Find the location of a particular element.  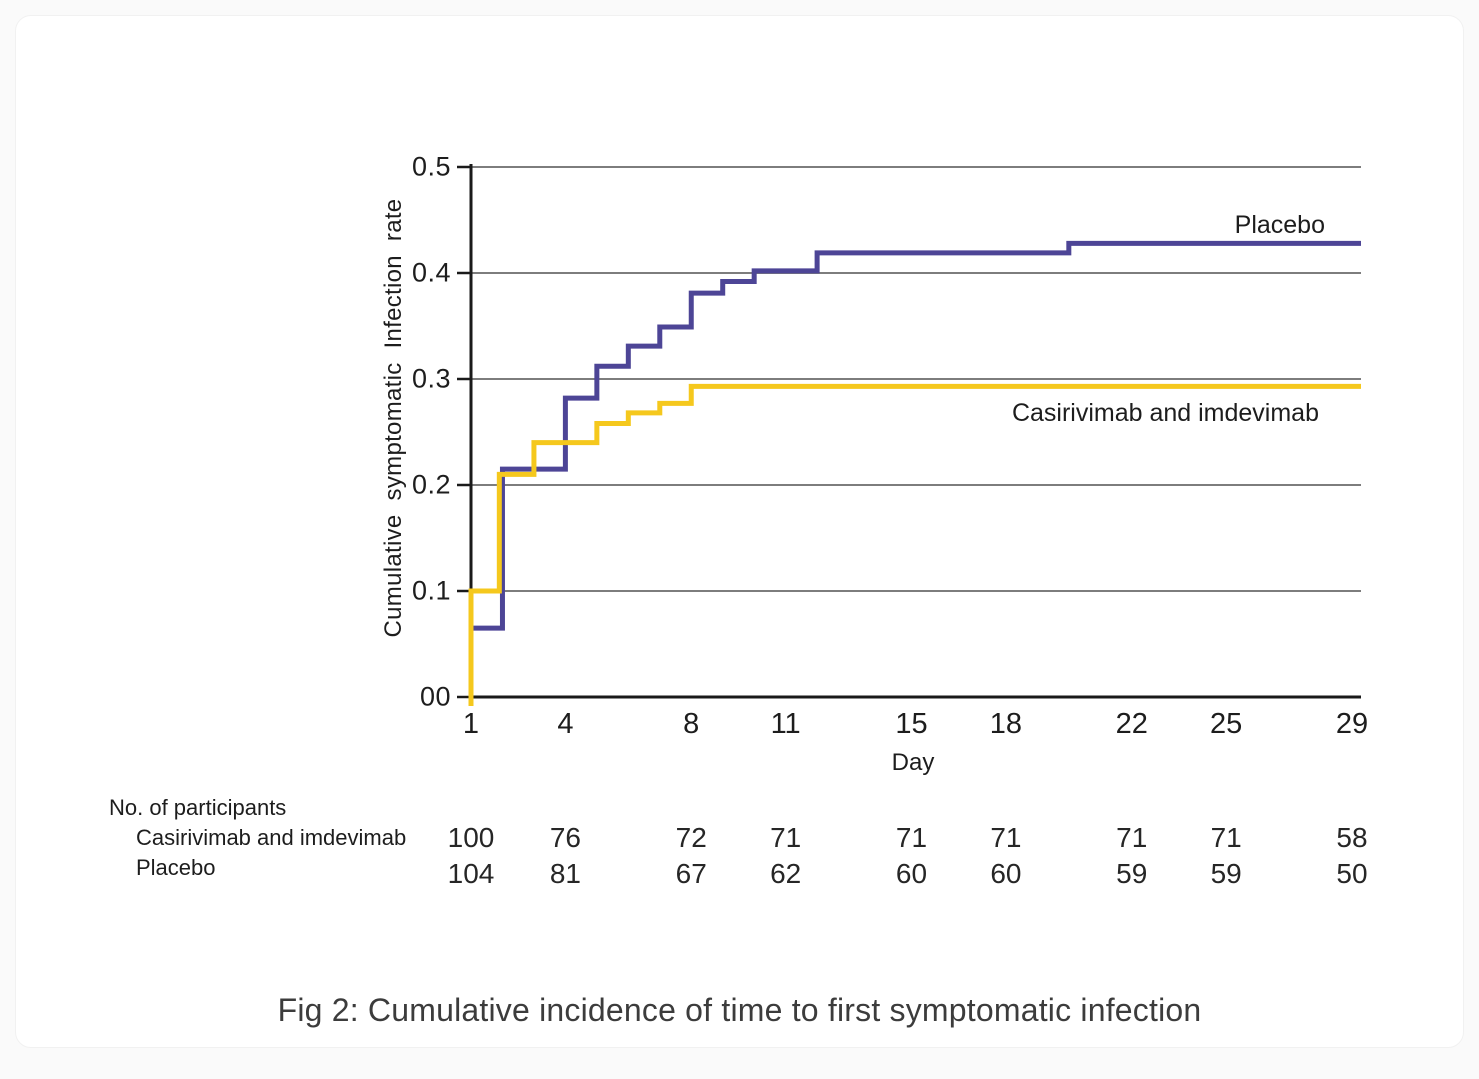

participant-count: 67 is located at coordinates (691, 873).